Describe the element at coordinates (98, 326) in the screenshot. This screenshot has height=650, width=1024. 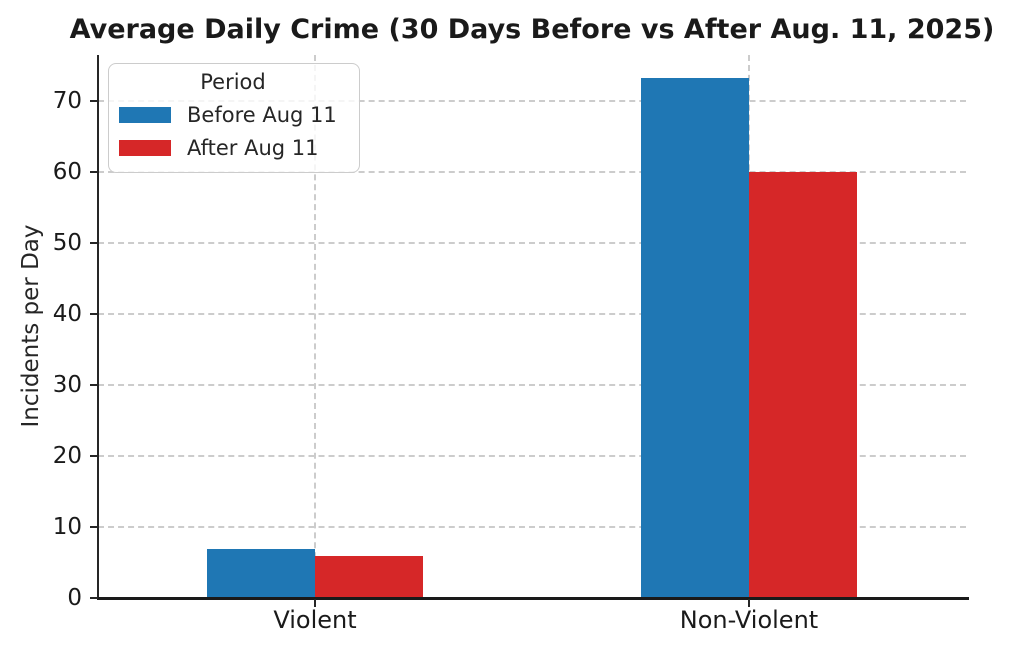
I see `y-axis-spine` at that location.